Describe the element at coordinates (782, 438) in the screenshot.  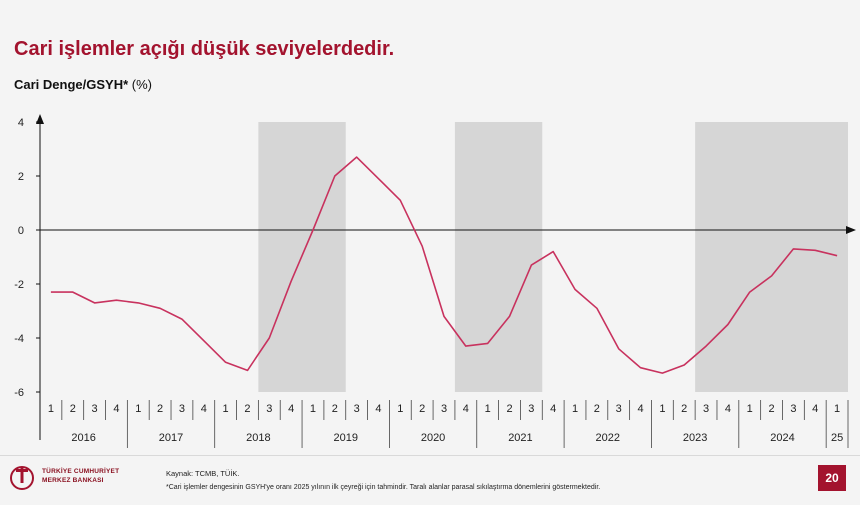
I see `x-year-label: 2024` at that location.